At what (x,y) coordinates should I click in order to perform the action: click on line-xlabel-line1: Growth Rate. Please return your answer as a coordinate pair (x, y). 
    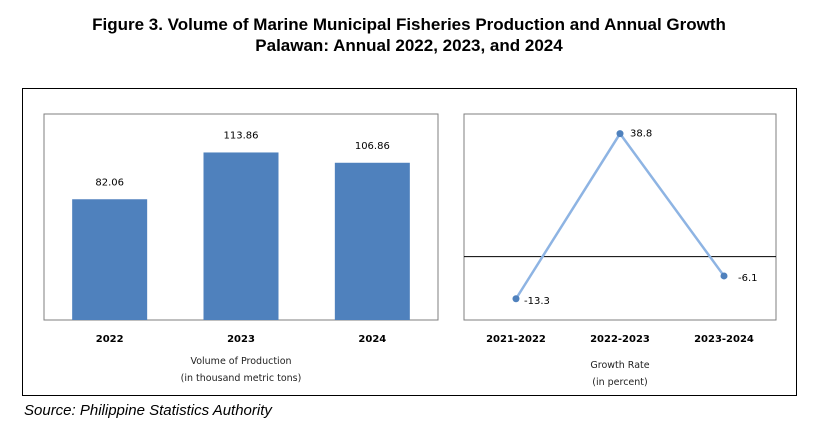
    Looking at the image, I should click on (619, 365).